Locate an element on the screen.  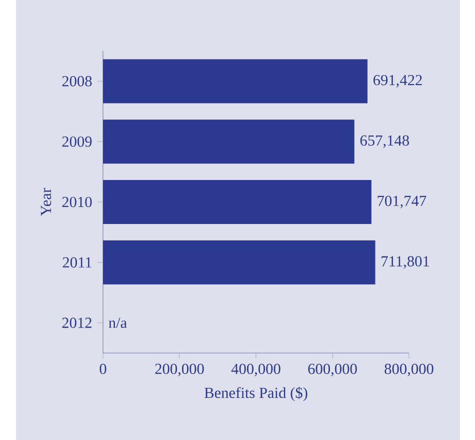
x-axis-title: Benefits Paid ($) is located at coordinates (256, 394).